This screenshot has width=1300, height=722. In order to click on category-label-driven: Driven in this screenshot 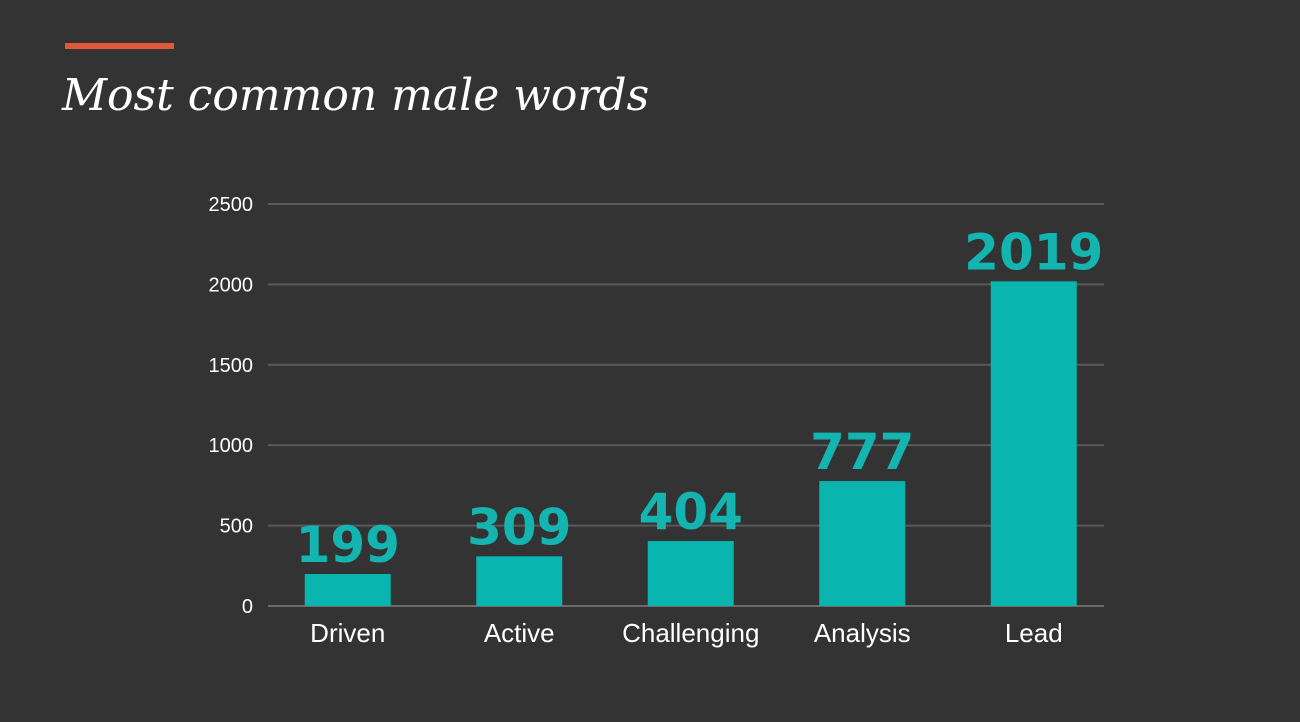, I will do `click(347, 633)`.